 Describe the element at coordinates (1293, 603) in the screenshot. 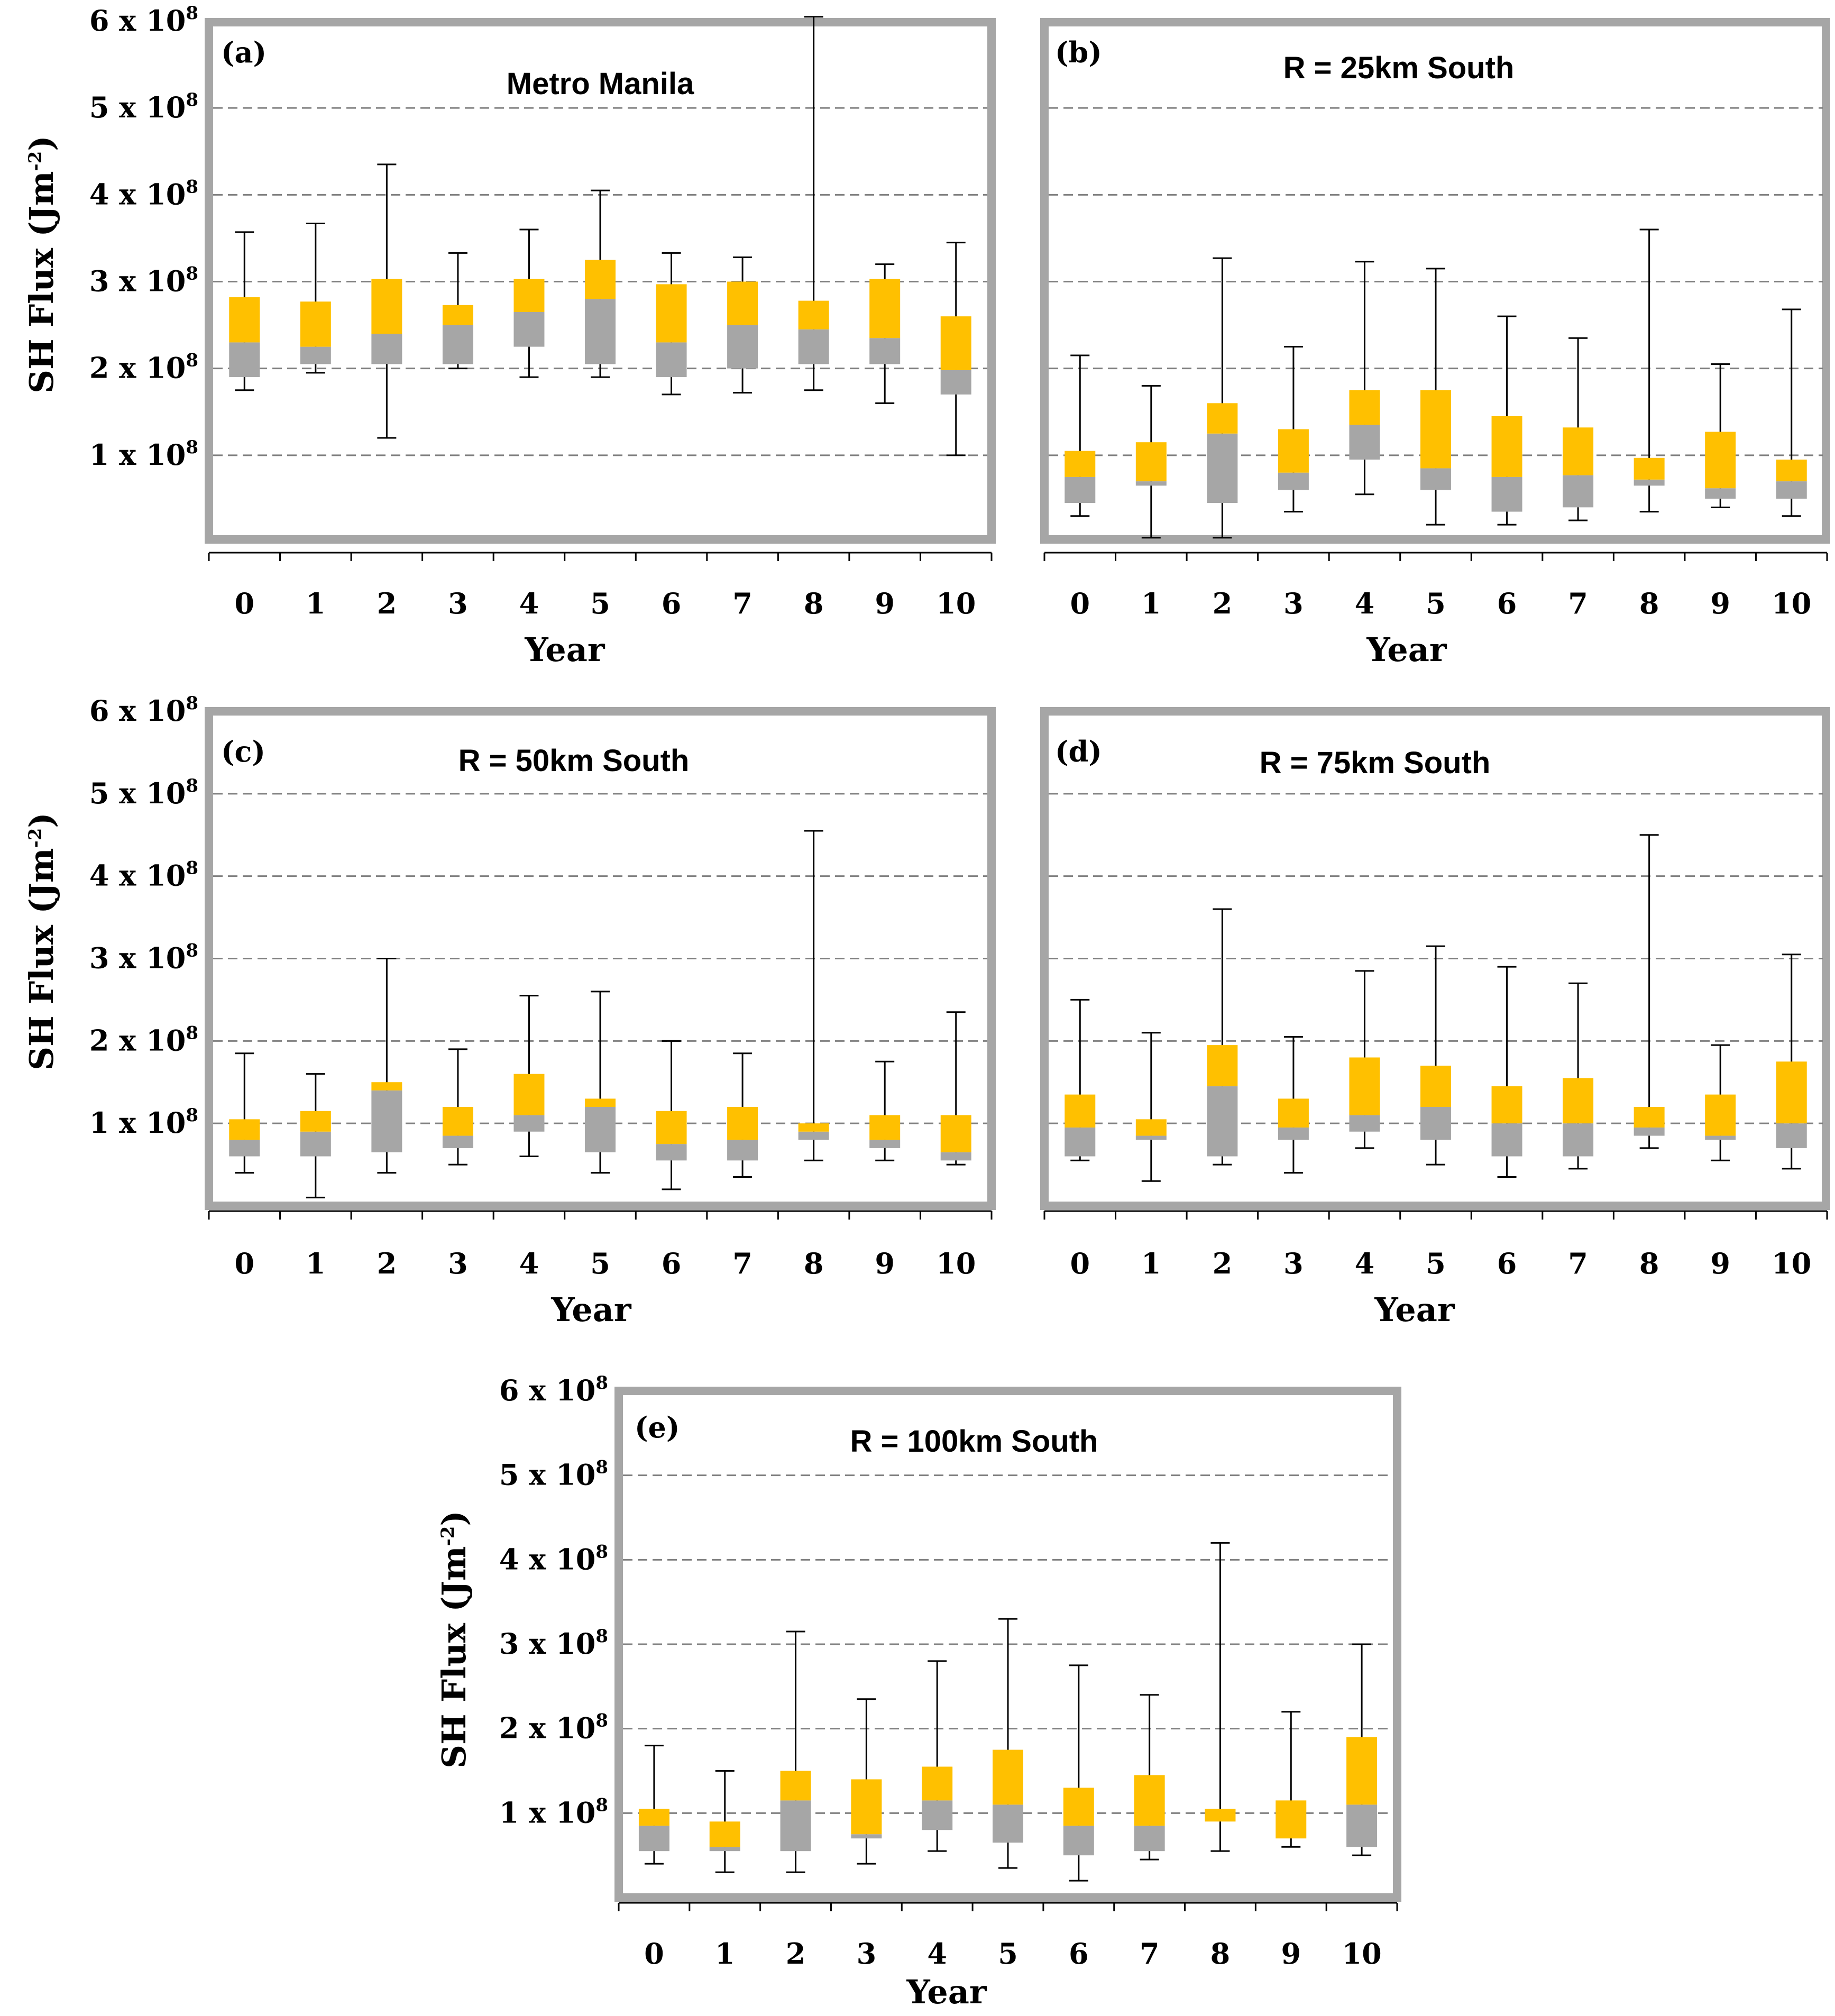

I see `panel-b-x-tick-label: 3` at that location.